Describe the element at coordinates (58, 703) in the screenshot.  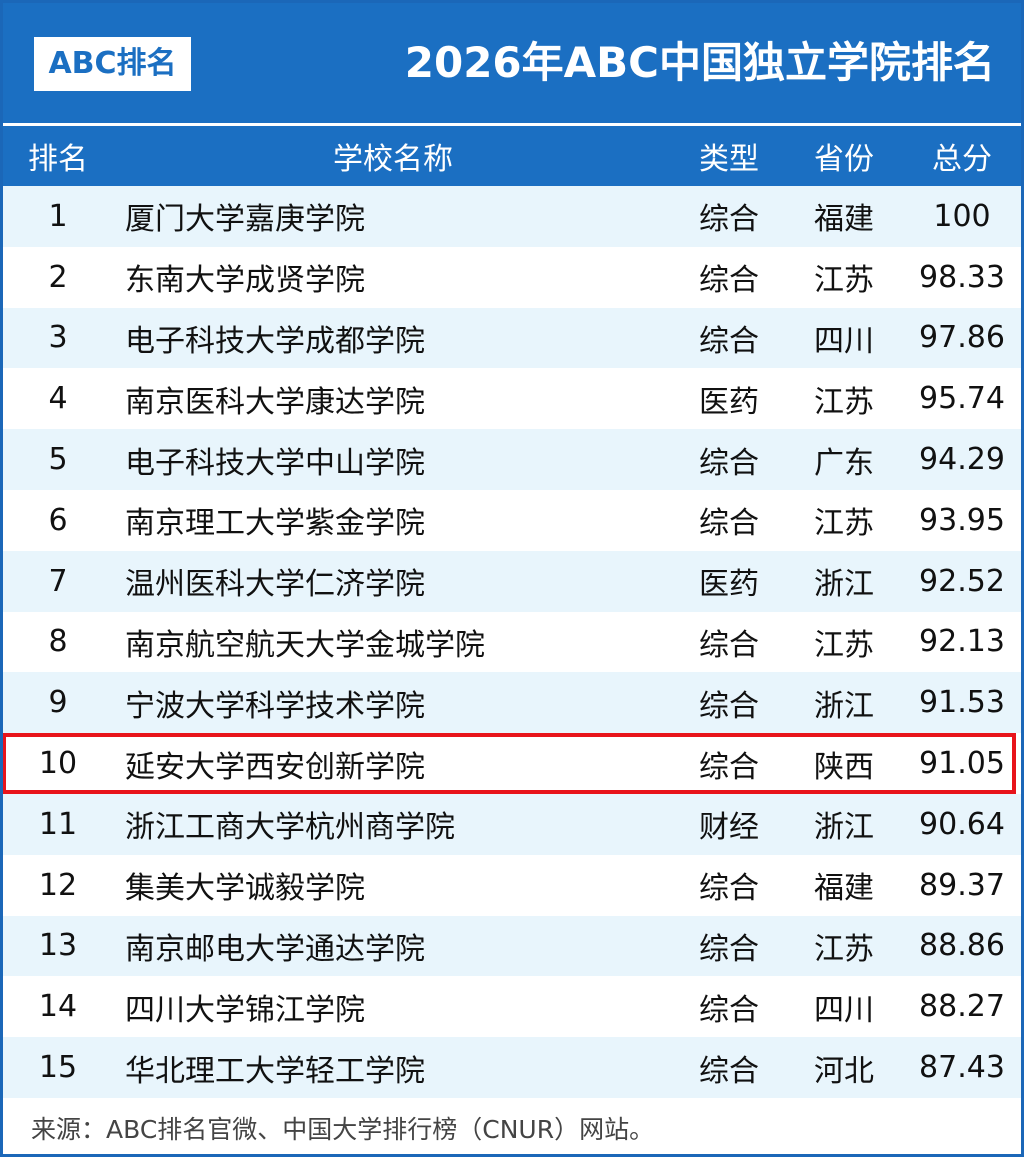
I see `cell-rank: 9` at that location.